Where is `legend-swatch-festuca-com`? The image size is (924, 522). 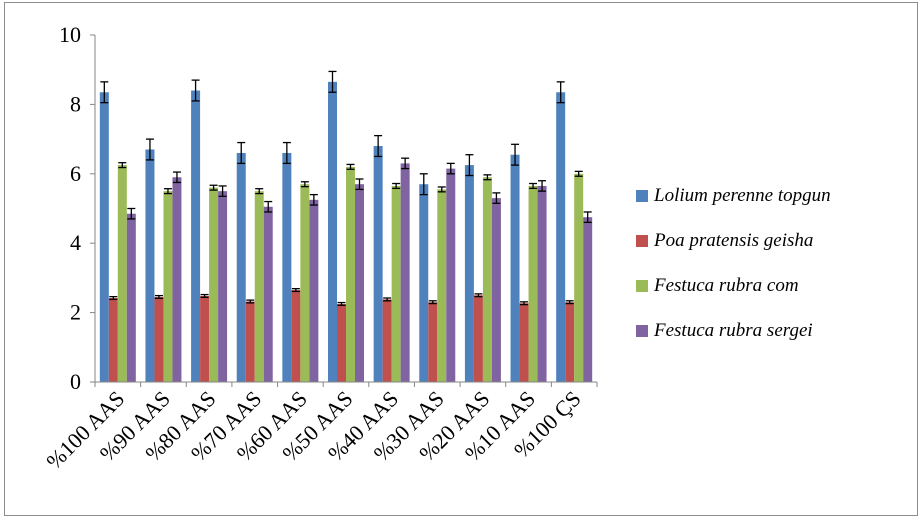 legend-swatch-festuca-com is located at coordinates (642, 286).